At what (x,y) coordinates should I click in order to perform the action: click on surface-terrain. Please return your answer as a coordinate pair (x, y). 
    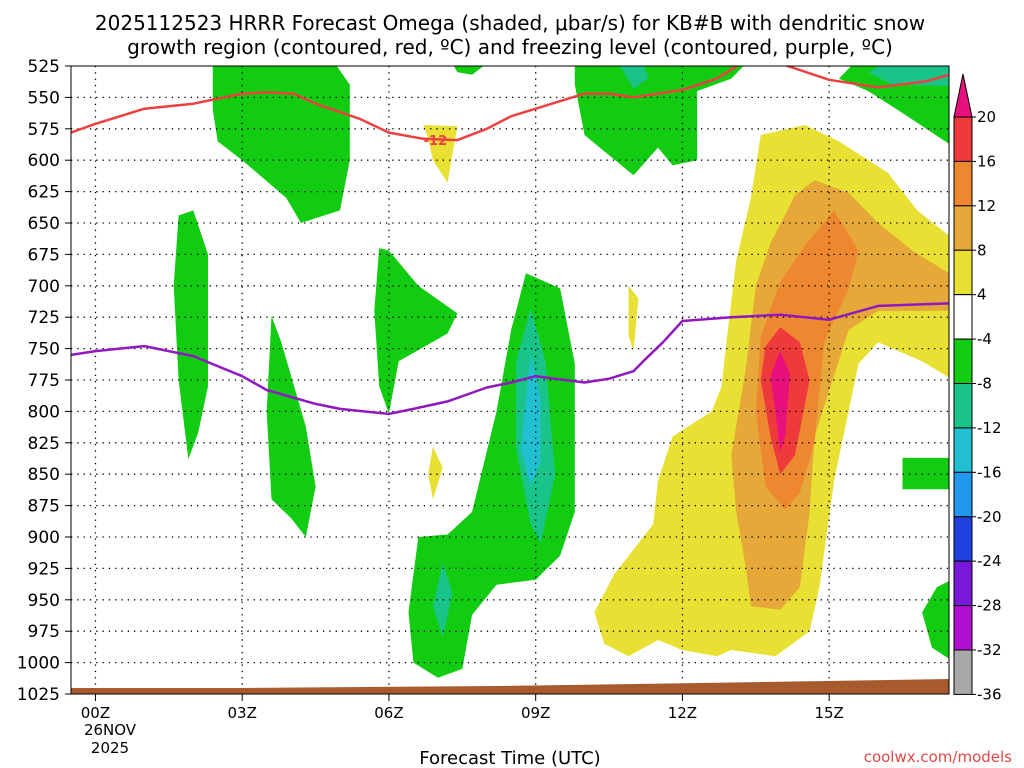
    Looking at the image, I should click on (510, 686).